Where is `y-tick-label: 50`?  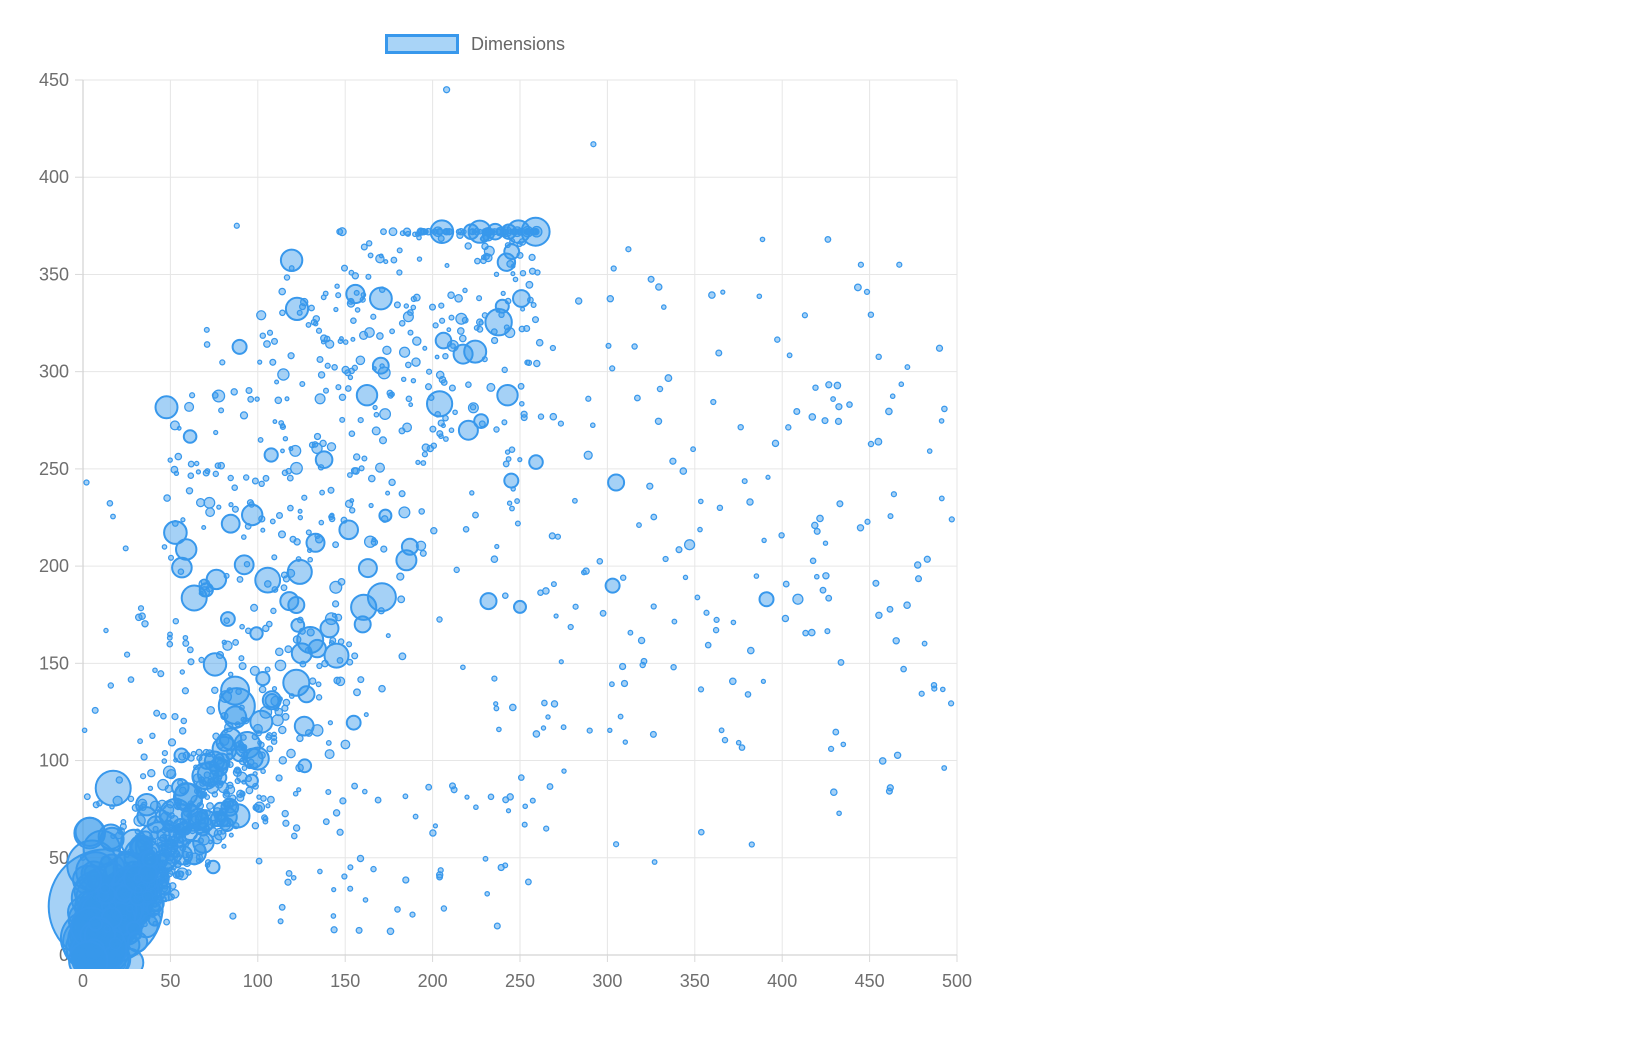 y-tick-label: 50 is located at coordinates (59, 858).